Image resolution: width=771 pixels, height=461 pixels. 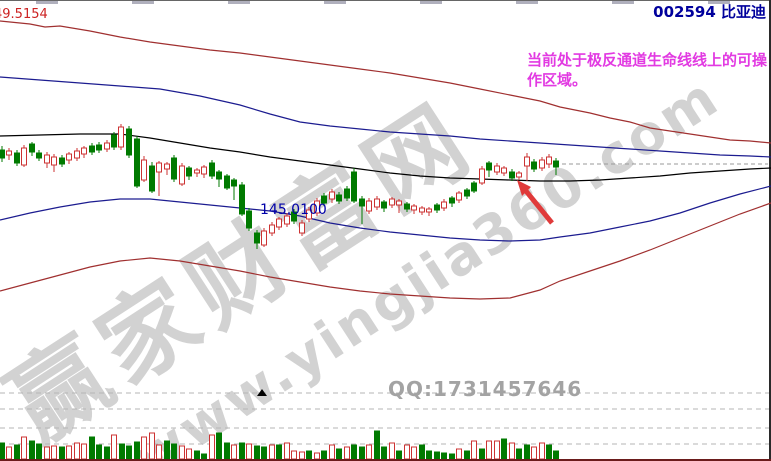 What do you see at coordinates (647, 70) in the screenshot?
I see `analysis-annotation: 当前处于极反通道生命线线上的可操作区域。` at bounding box center [647, 70].